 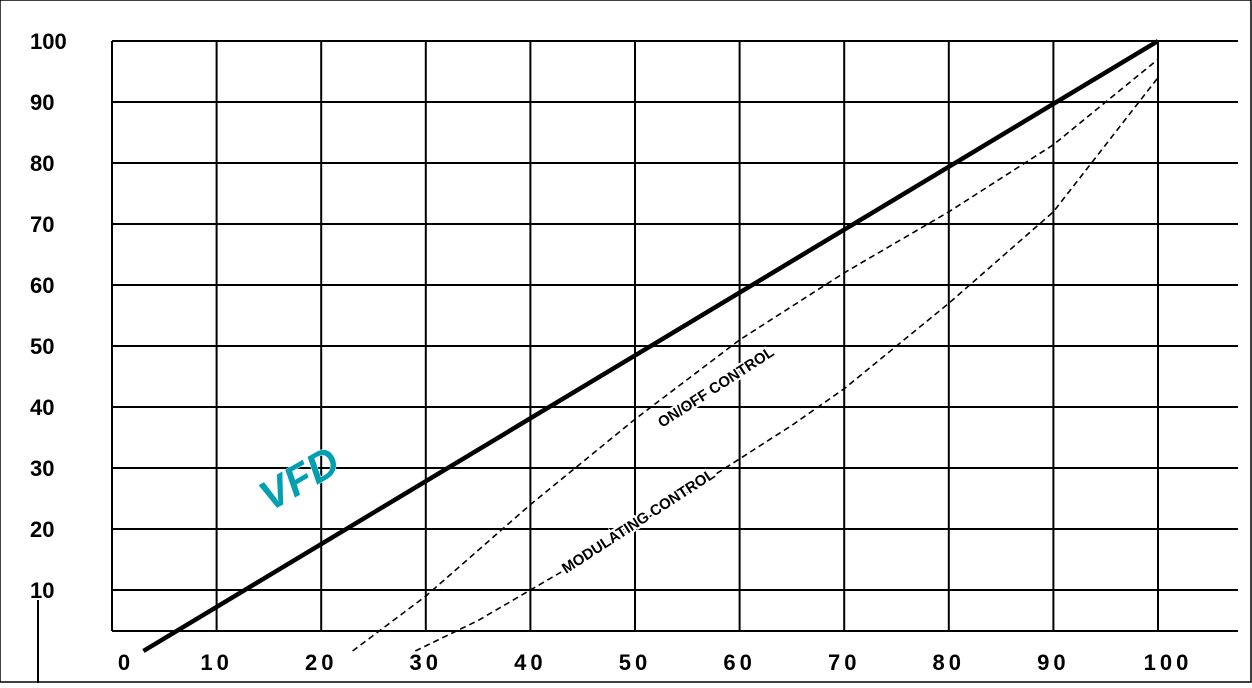 I want to click on x-tick-label: 60, so click(x=739, y=662).